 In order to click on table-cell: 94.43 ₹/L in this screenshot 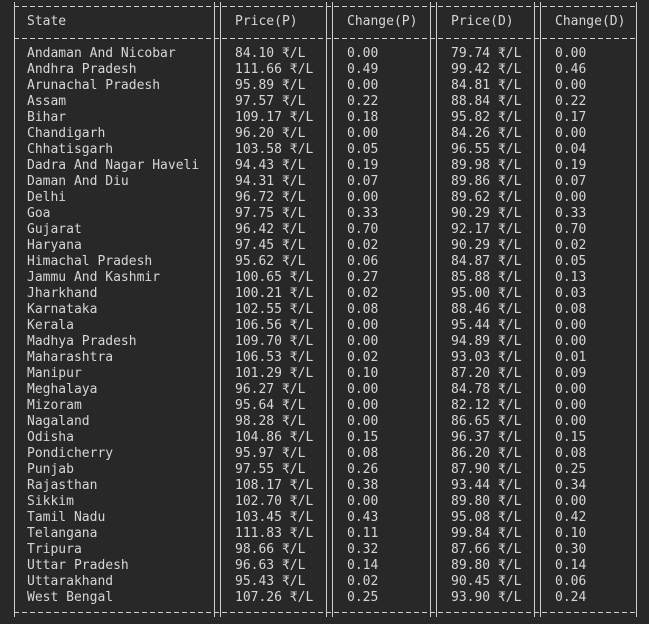, I will do `click(270, 165)`.